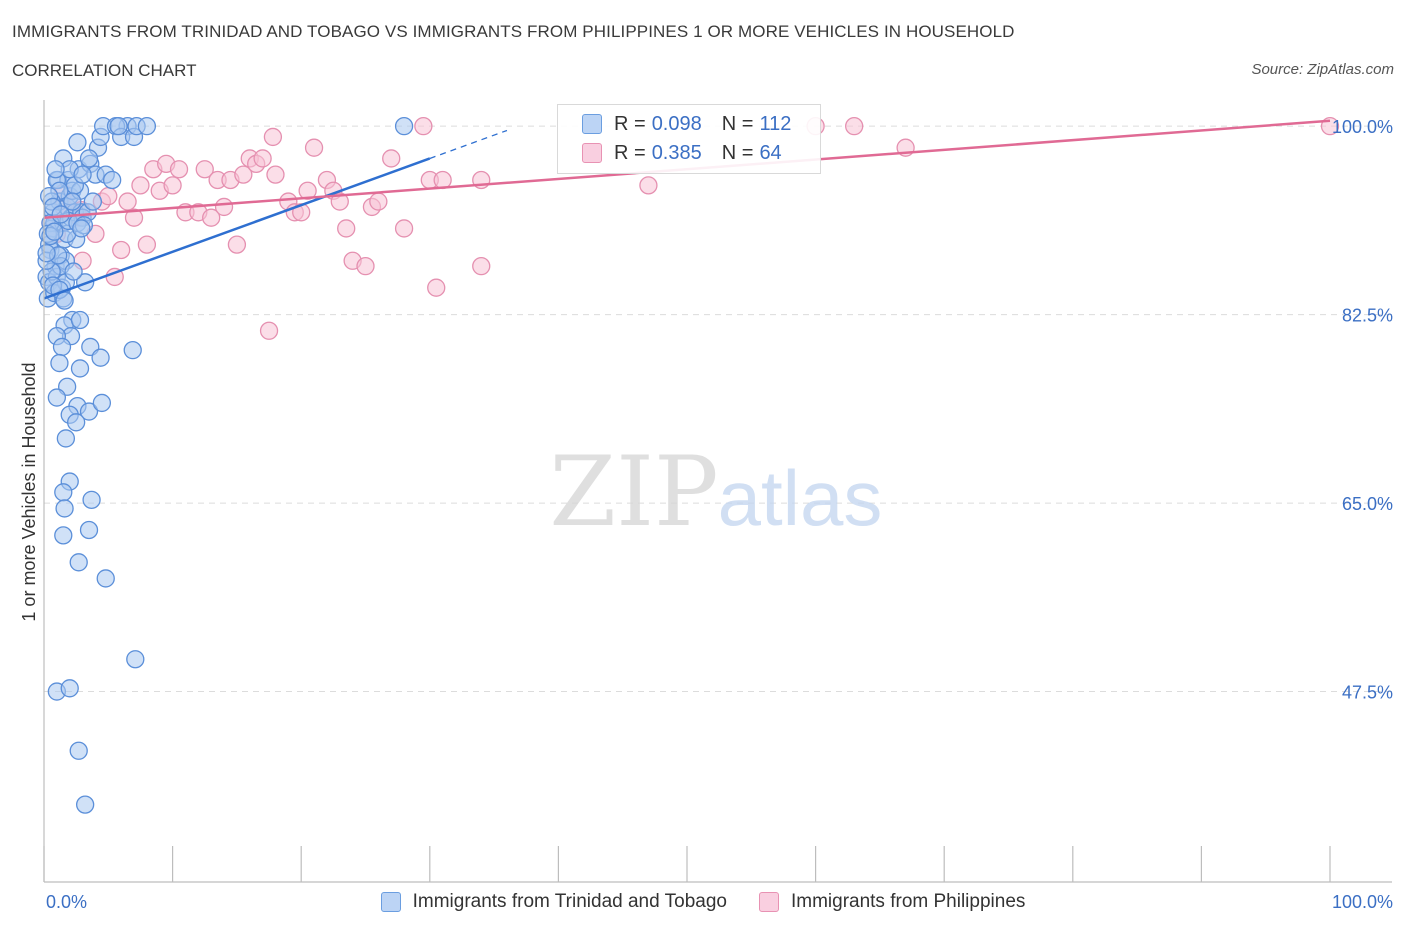  Describe the element at coordinates (1367, 316) in the screenshot. I see `y-tick-label: 82.5%` at that location.